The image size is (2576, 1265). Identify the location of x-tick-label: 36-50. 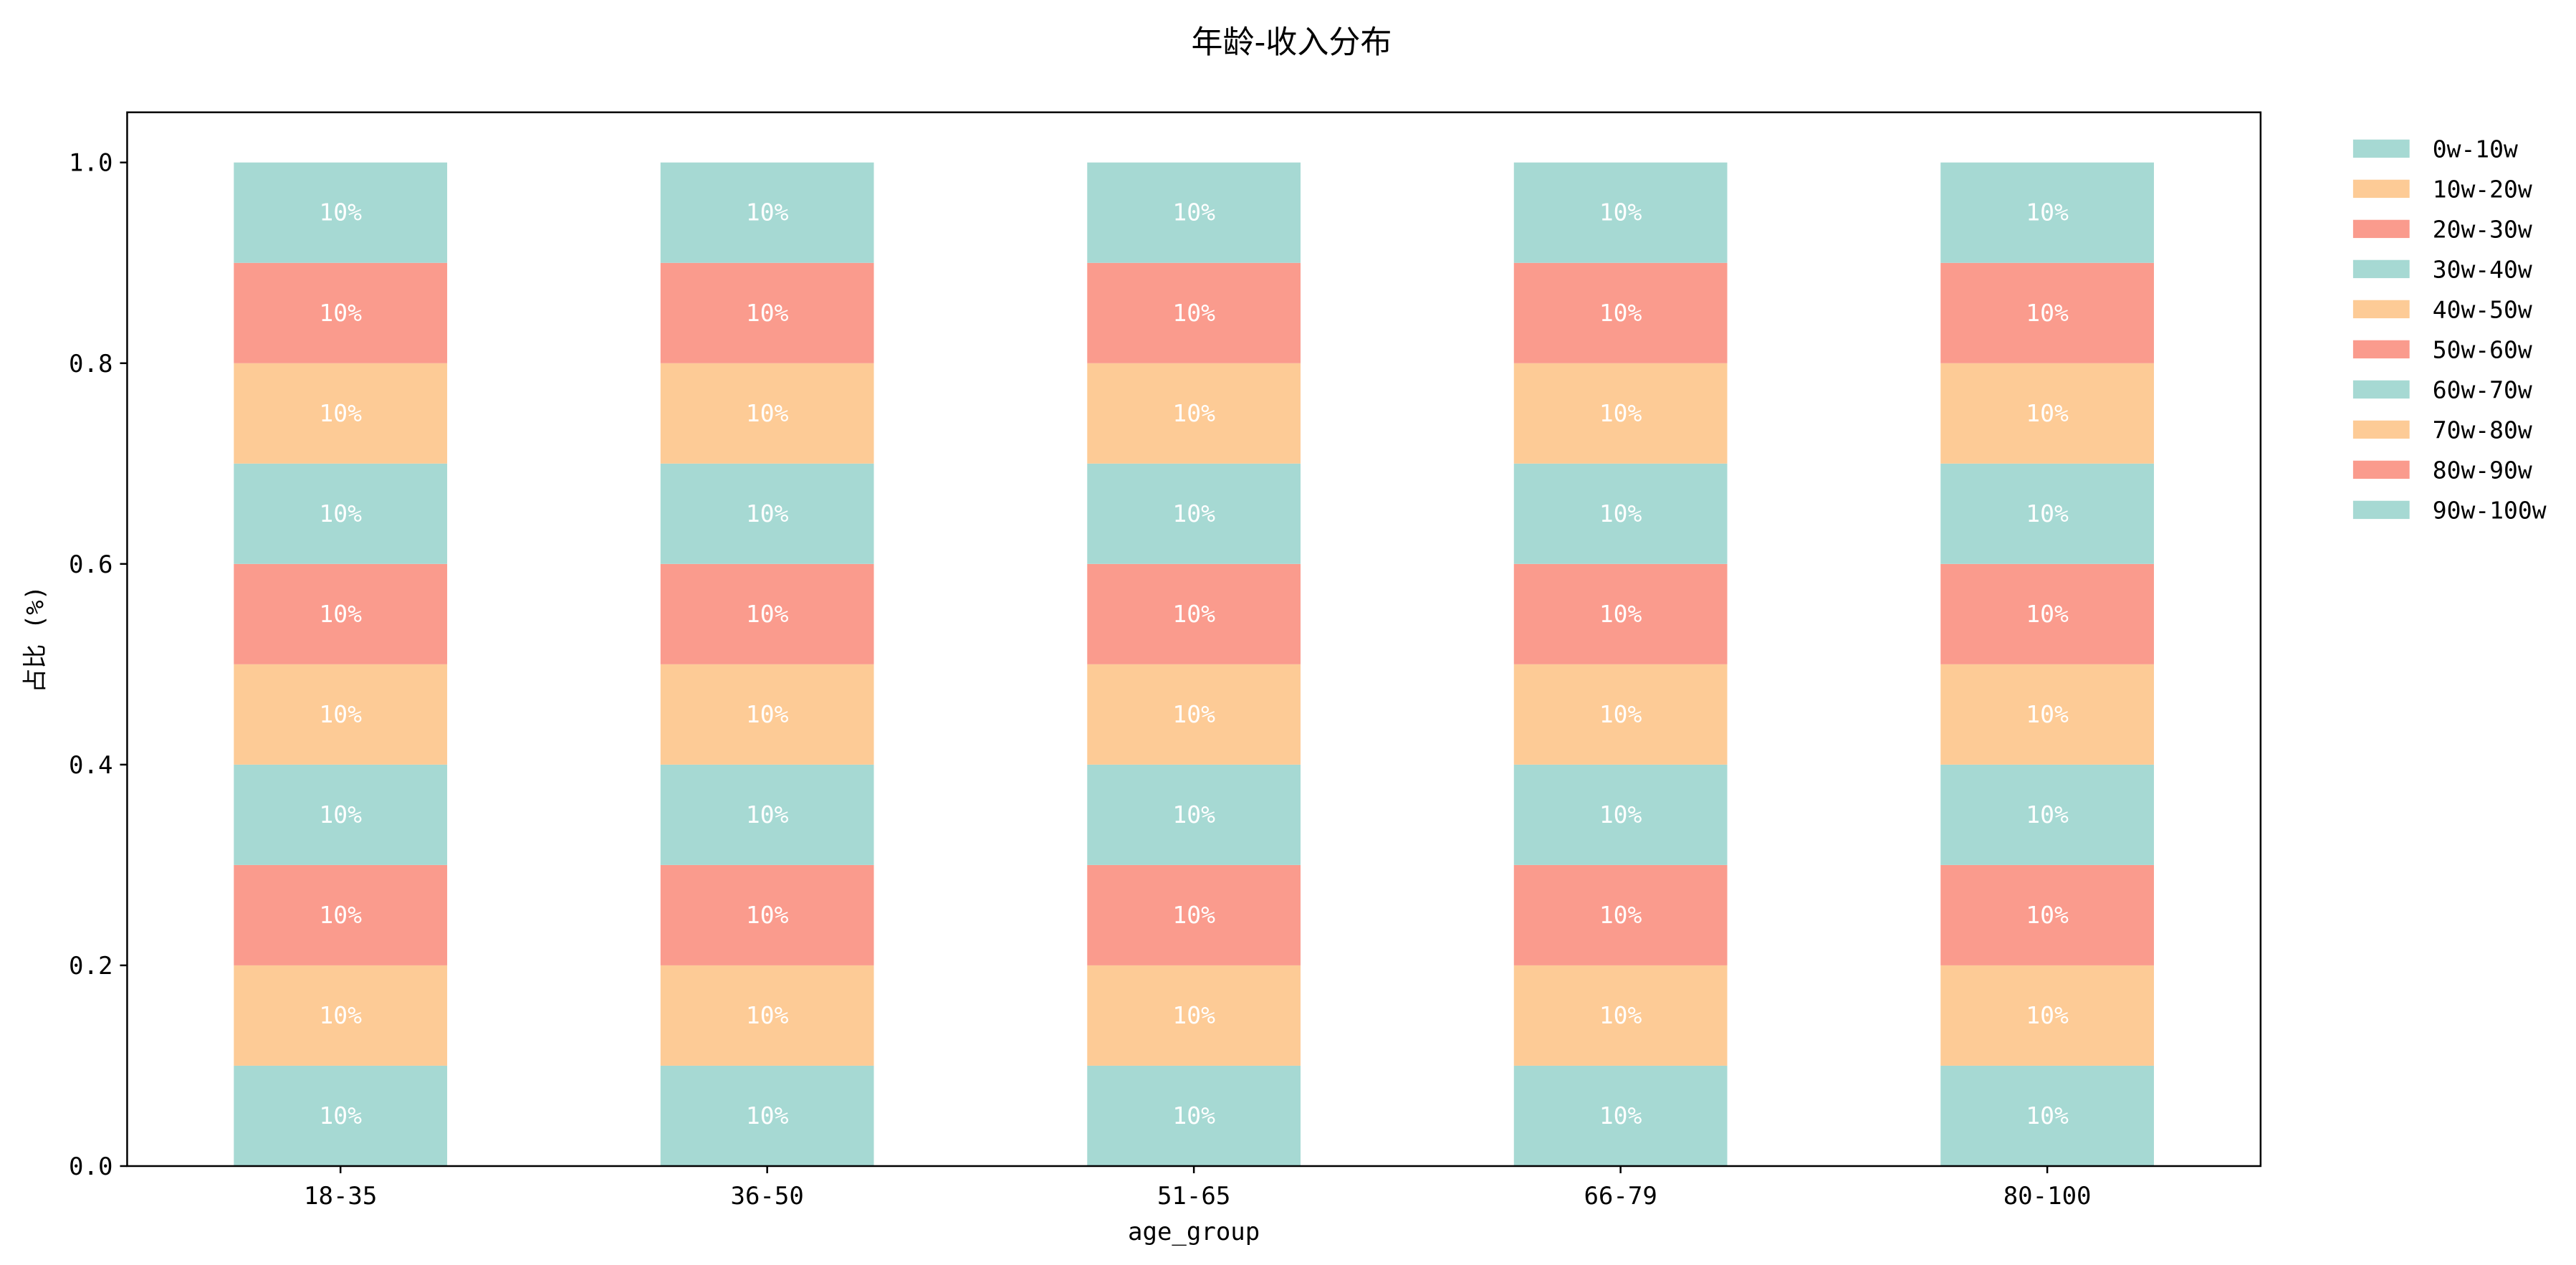
(766, 1196).